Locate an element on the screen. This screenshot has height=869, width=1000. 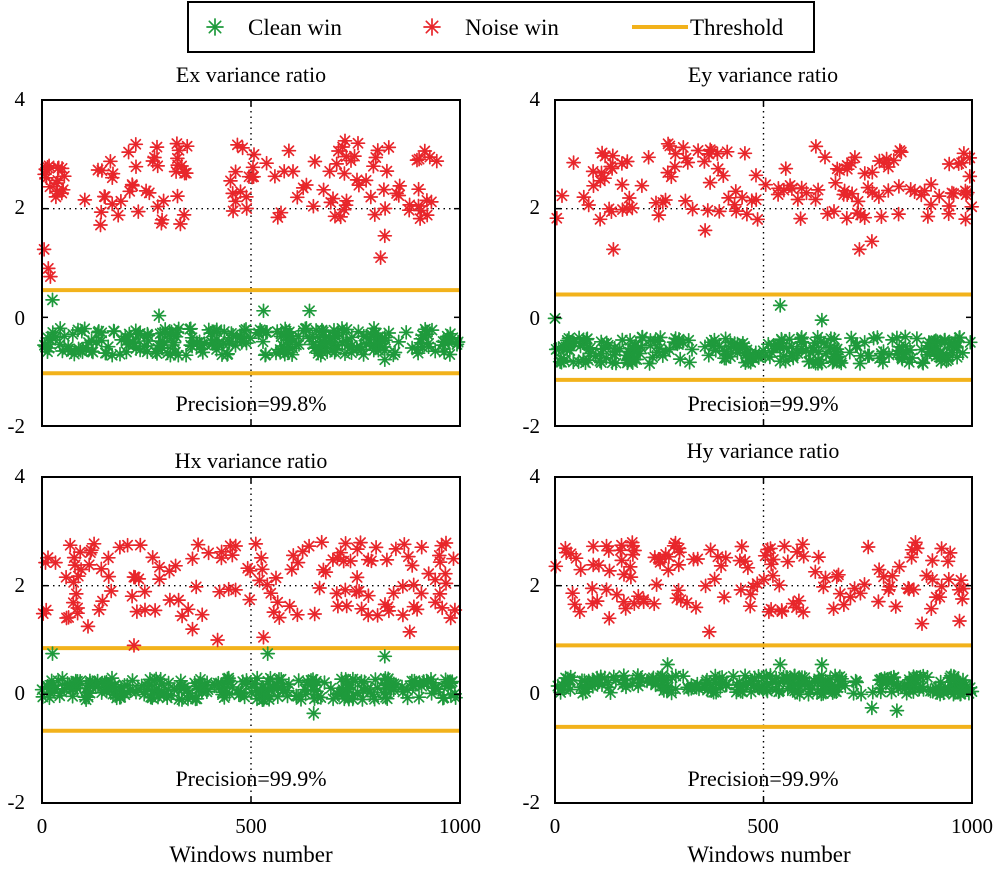
legend: Clean win Noise win Threshold is located at coordinates (501, 27).